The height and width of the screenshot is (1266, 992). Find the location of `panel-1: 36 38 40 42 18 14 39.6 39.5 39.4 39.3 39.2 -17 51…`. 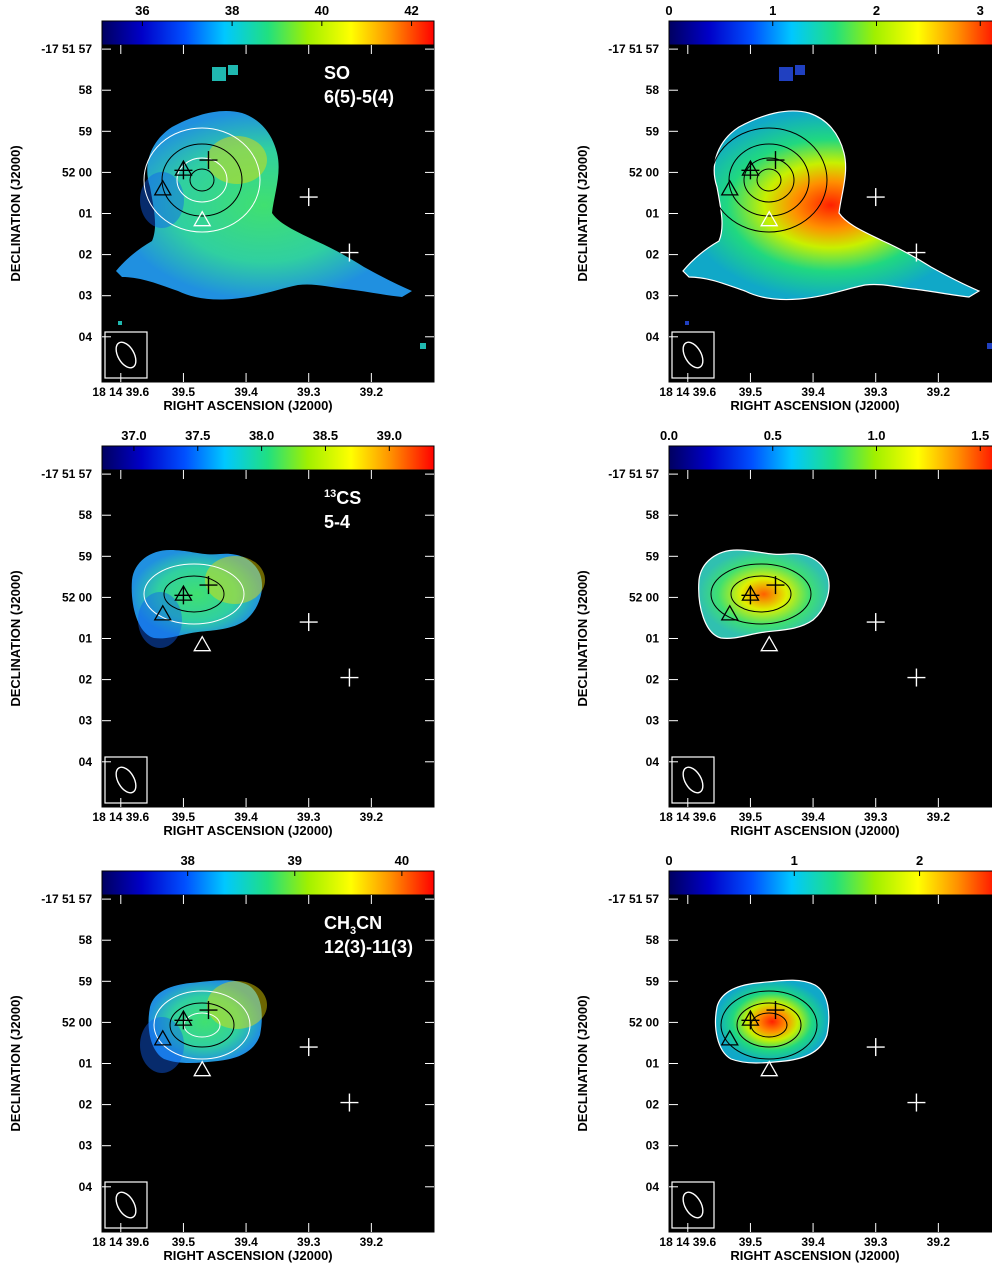

panel-1: 36 38 40 42 18 14 39.6 39.5 39.4 39.3 39.2 -17 51… is located at coordinates (221, 208).